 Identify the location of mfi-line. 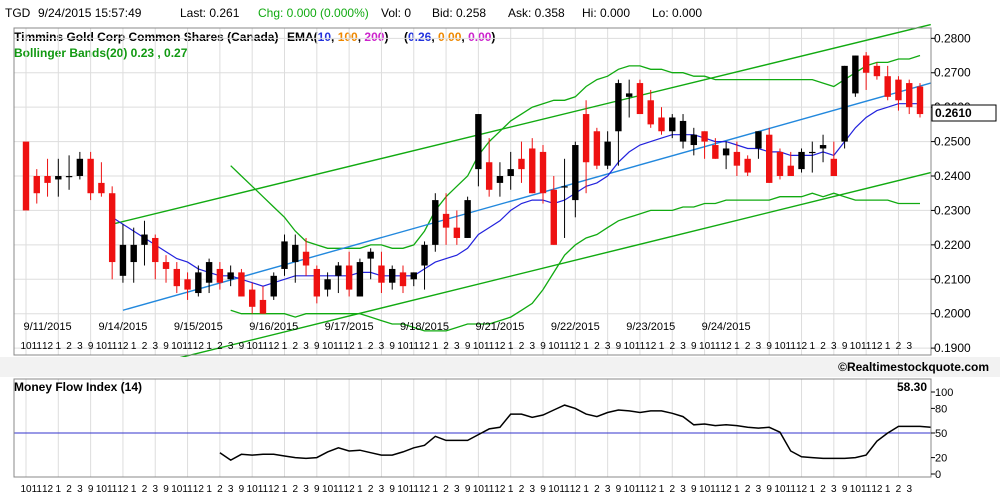
(575, 432).